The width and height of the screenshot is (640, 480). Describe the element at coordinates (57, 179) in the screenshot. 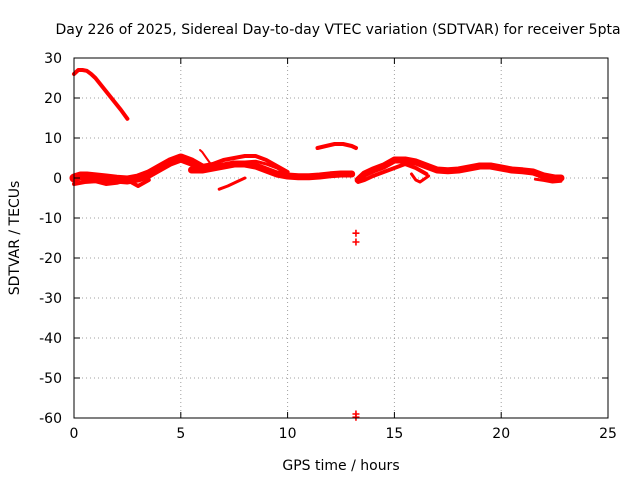

I see `y-tick-label: 0` at that location.